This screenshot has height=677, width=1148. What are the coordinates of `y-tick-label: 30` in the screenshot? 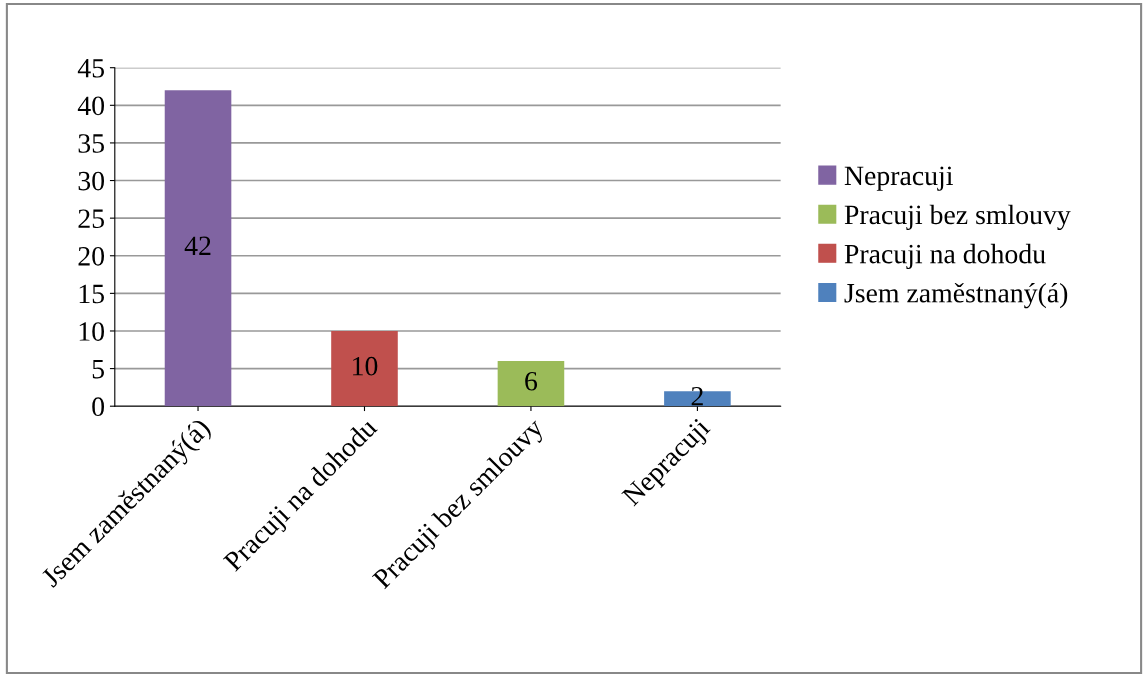 It's located at (91, 181).